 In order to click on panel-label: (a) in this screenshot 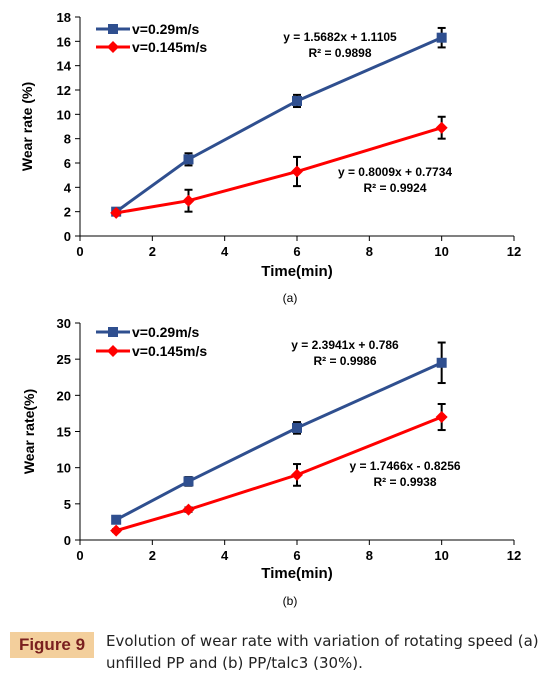, I will do `click(290, 298)`.